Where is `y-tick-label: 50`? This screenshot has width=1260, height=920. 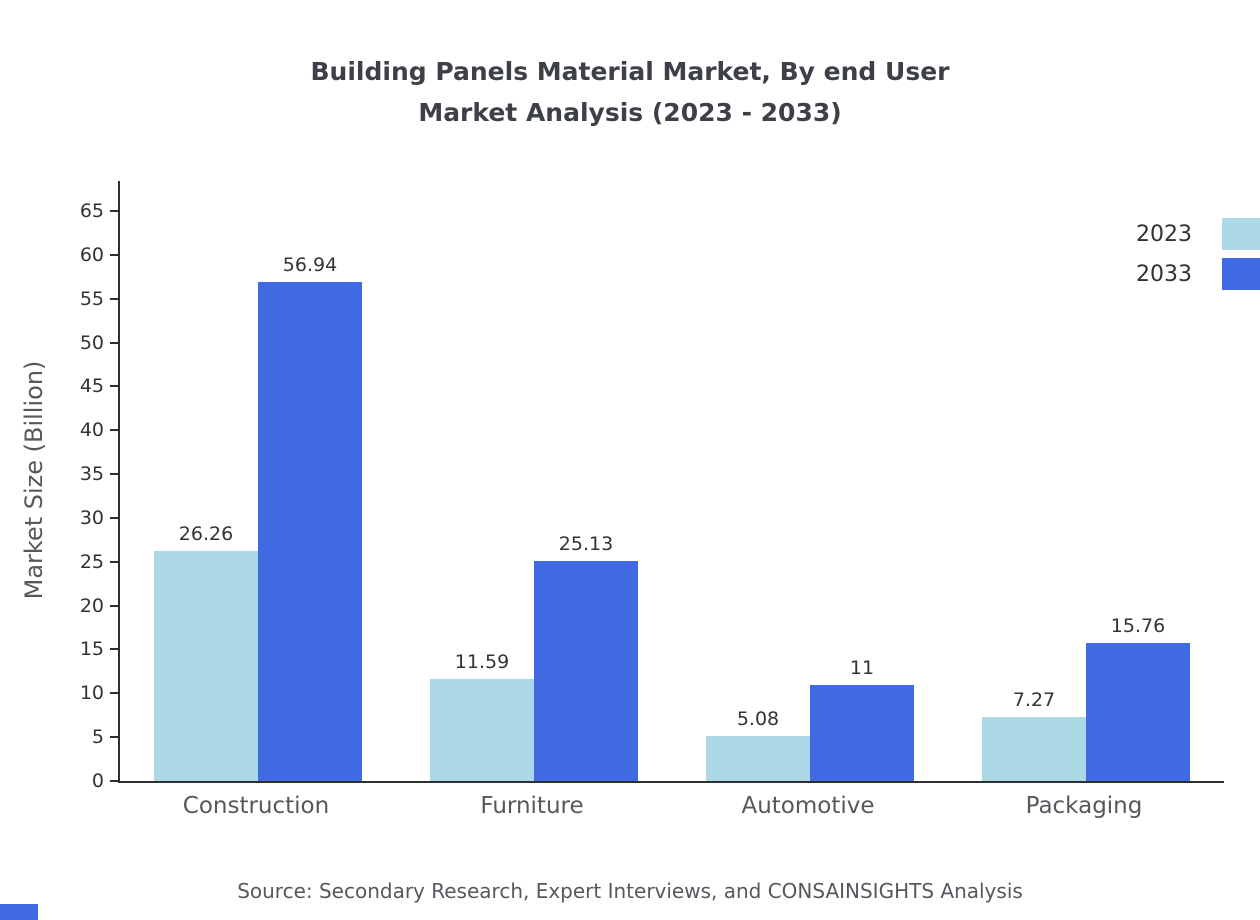 y-tick-label: 50 is located at coordinates (91, 342).